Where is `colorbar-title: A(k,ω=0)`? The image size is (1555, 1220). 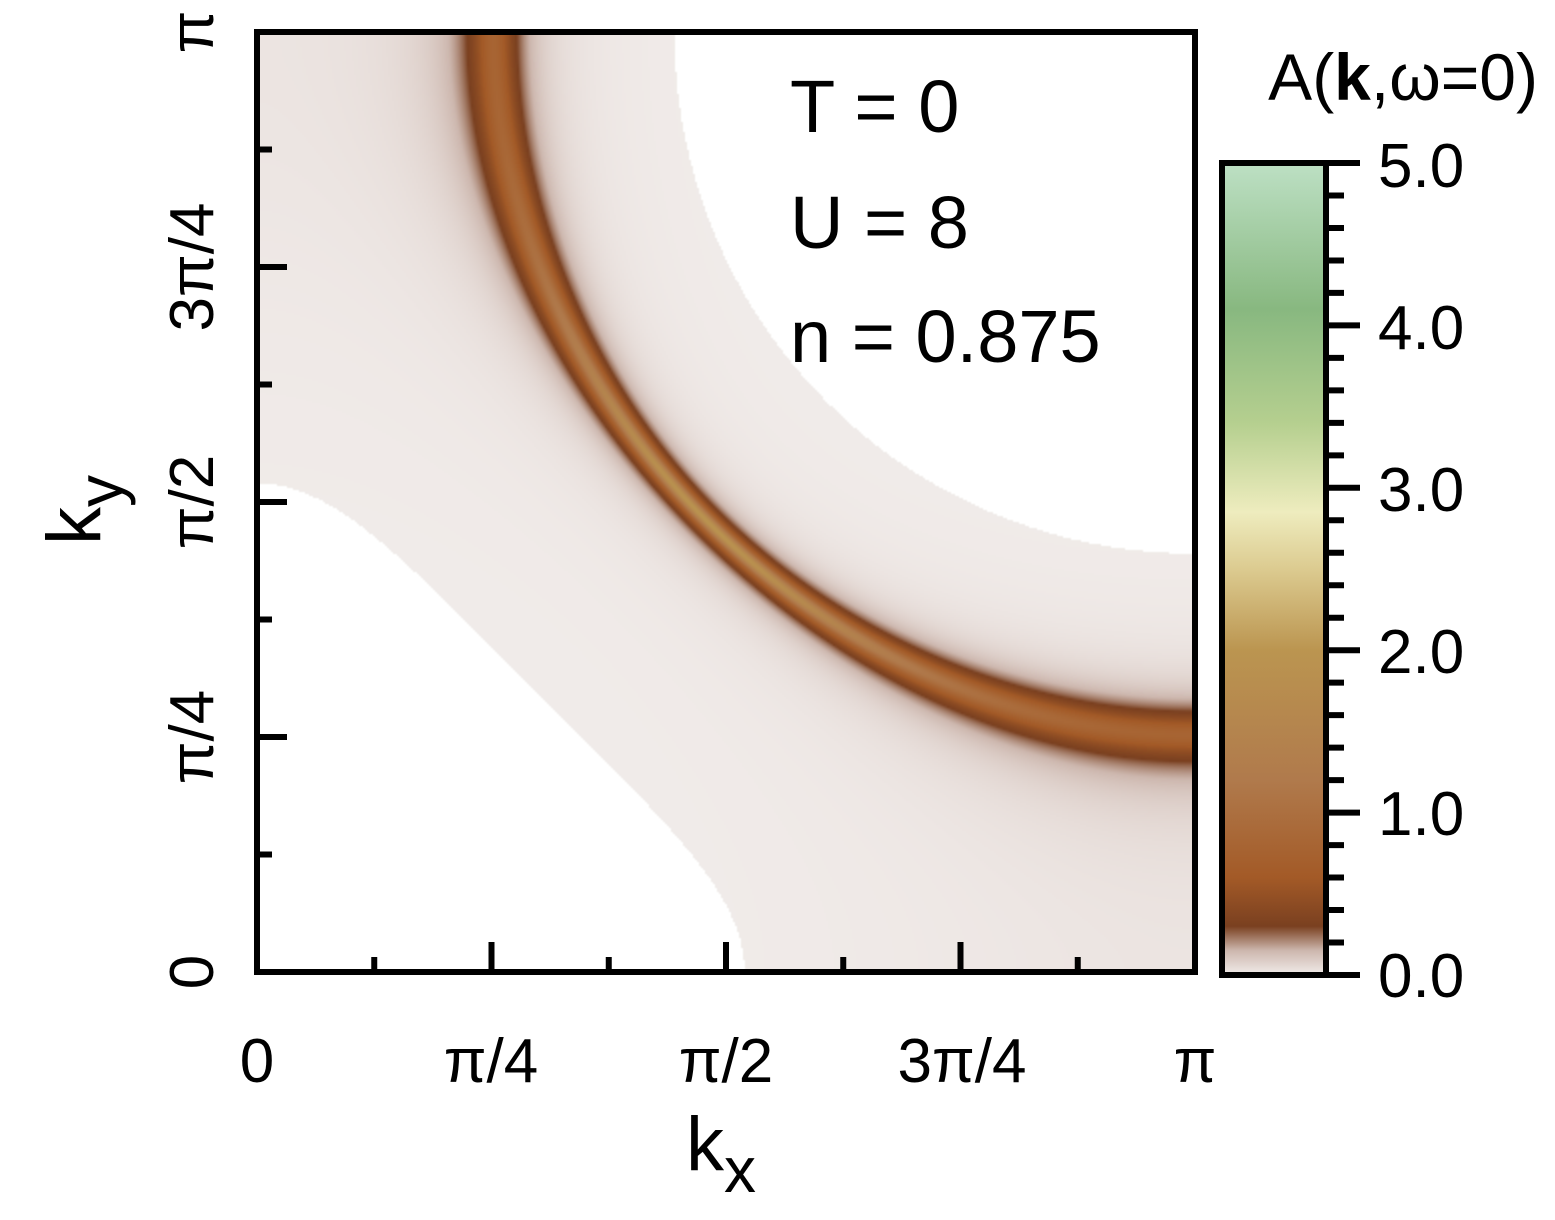
colorbar-title: A(k,ω=0) is located at coordinates (1403, 77).